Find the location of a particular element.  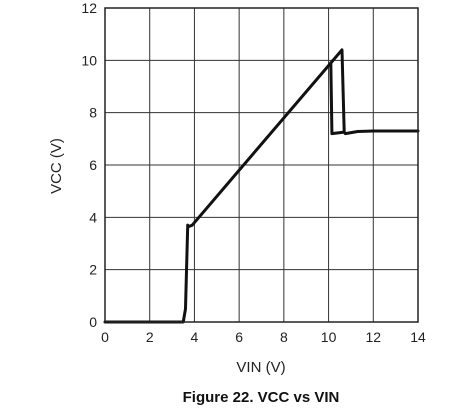

y-tick-labels: 0 2 4 6 8 10 12 is located at coordinates (89, 165).